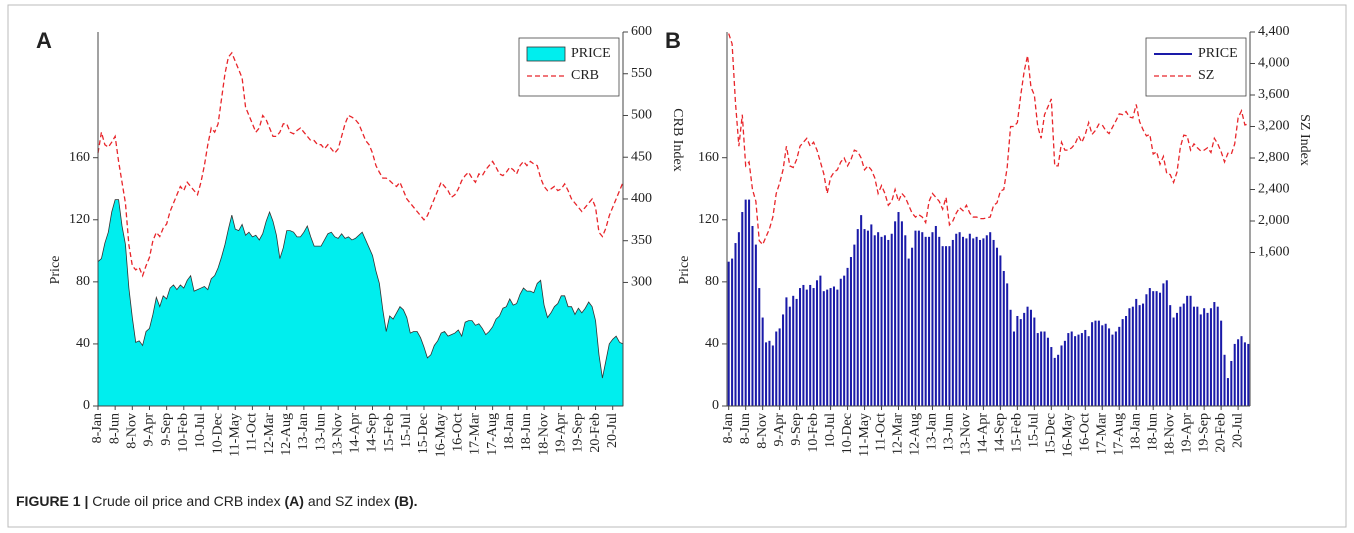 This screenshot has width=1354, height=533. I want to click on y-tick-label: 120, so click(79, 219).